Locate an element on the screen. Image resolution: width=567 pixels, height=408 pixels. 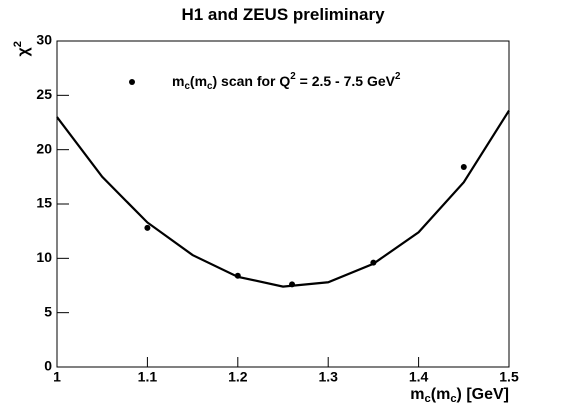
y-tick-label: 25 is located at coordinates (44, 94).